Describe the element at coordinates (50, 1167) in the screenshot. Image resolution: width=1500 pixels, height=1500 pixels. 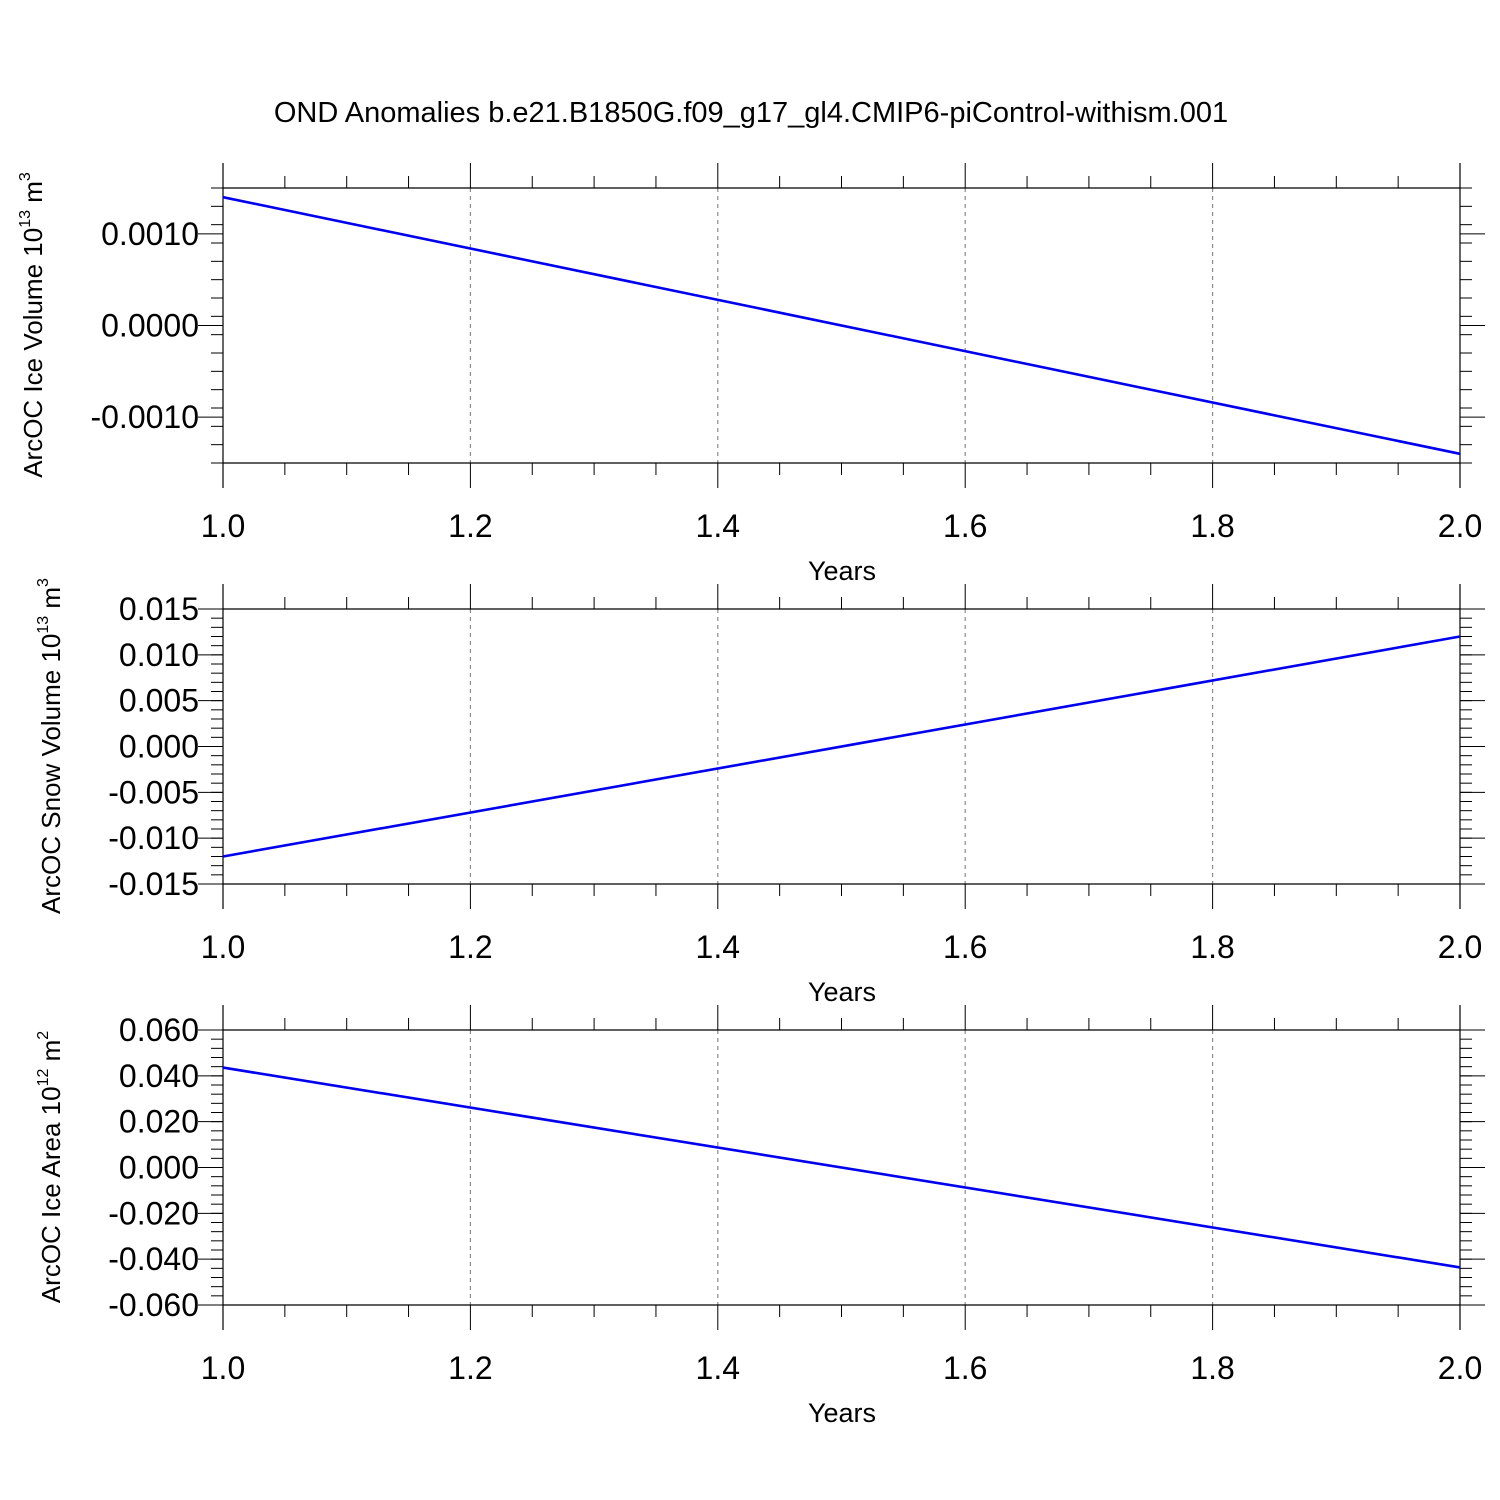
I see `y-axis-title: ArcOC Ice Area 1012 m2` at that location.